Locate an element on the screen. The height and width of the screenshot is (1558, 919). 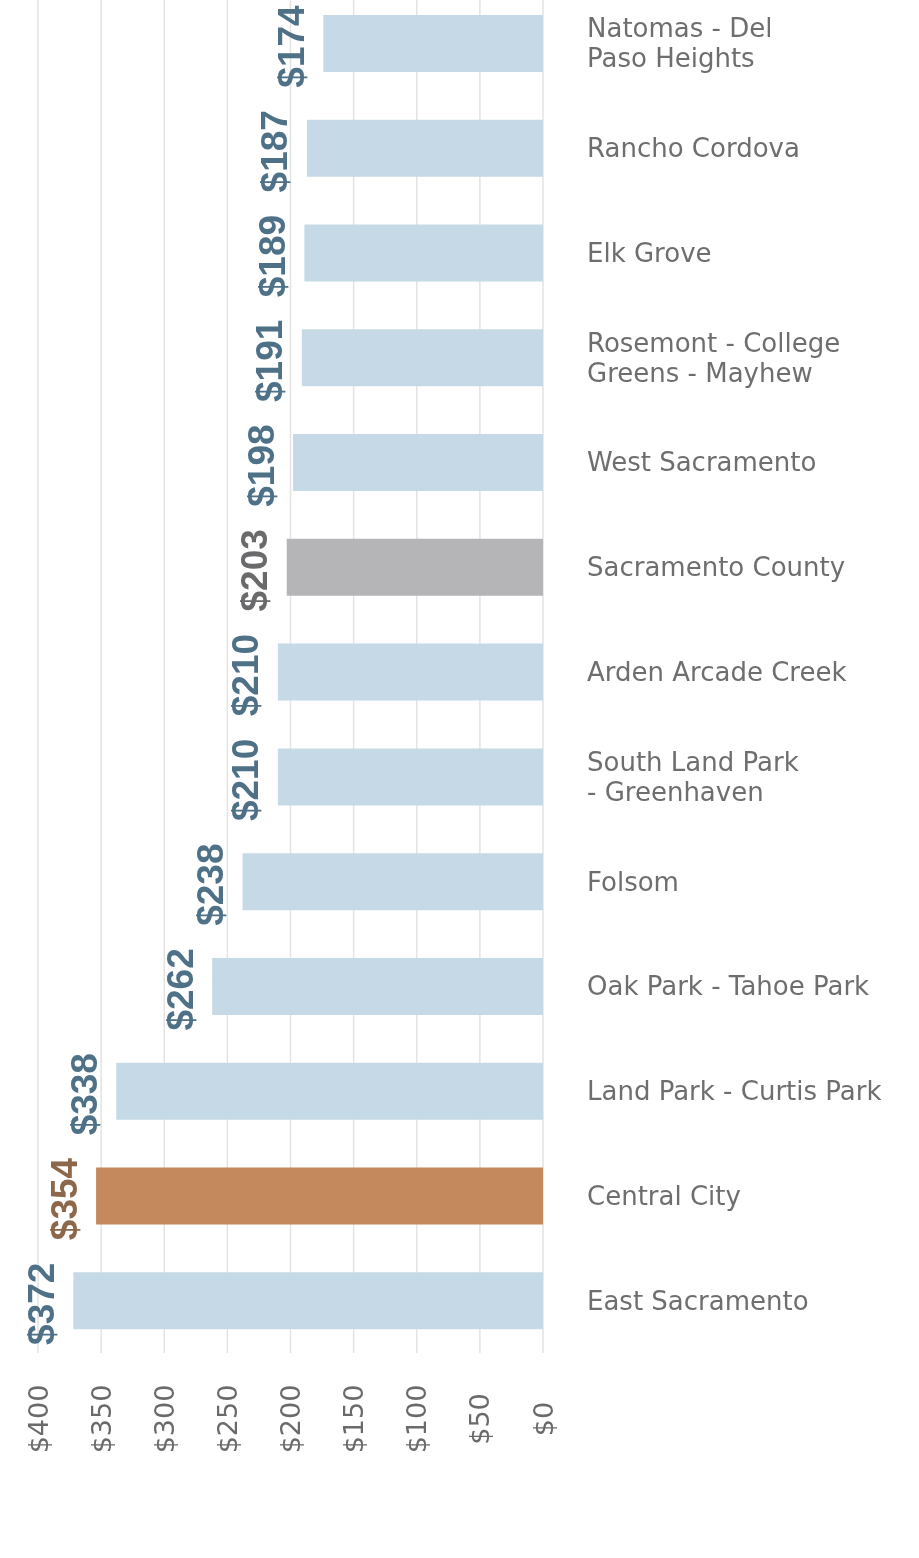
x-tick-label: $300 is located at coordinates (164, 1419).